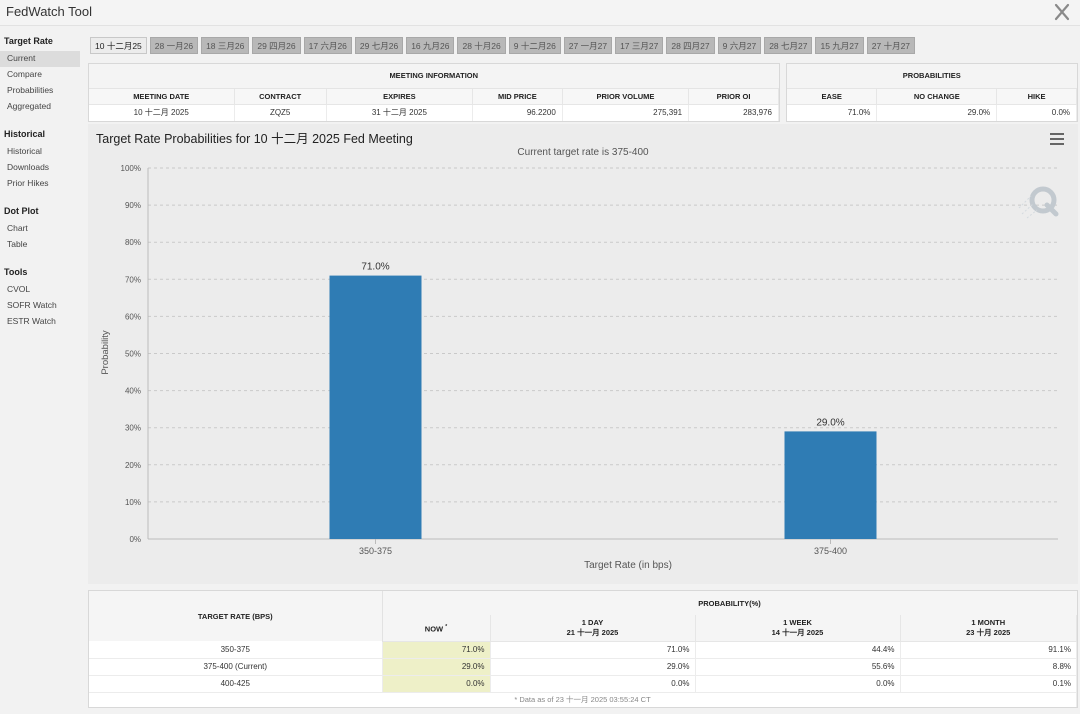 This screenshot has height=714, width=1080. Describe the element at coordinates (174, 45) in the screenshot. I see `tab-meeting: 28 一月26` at that location.